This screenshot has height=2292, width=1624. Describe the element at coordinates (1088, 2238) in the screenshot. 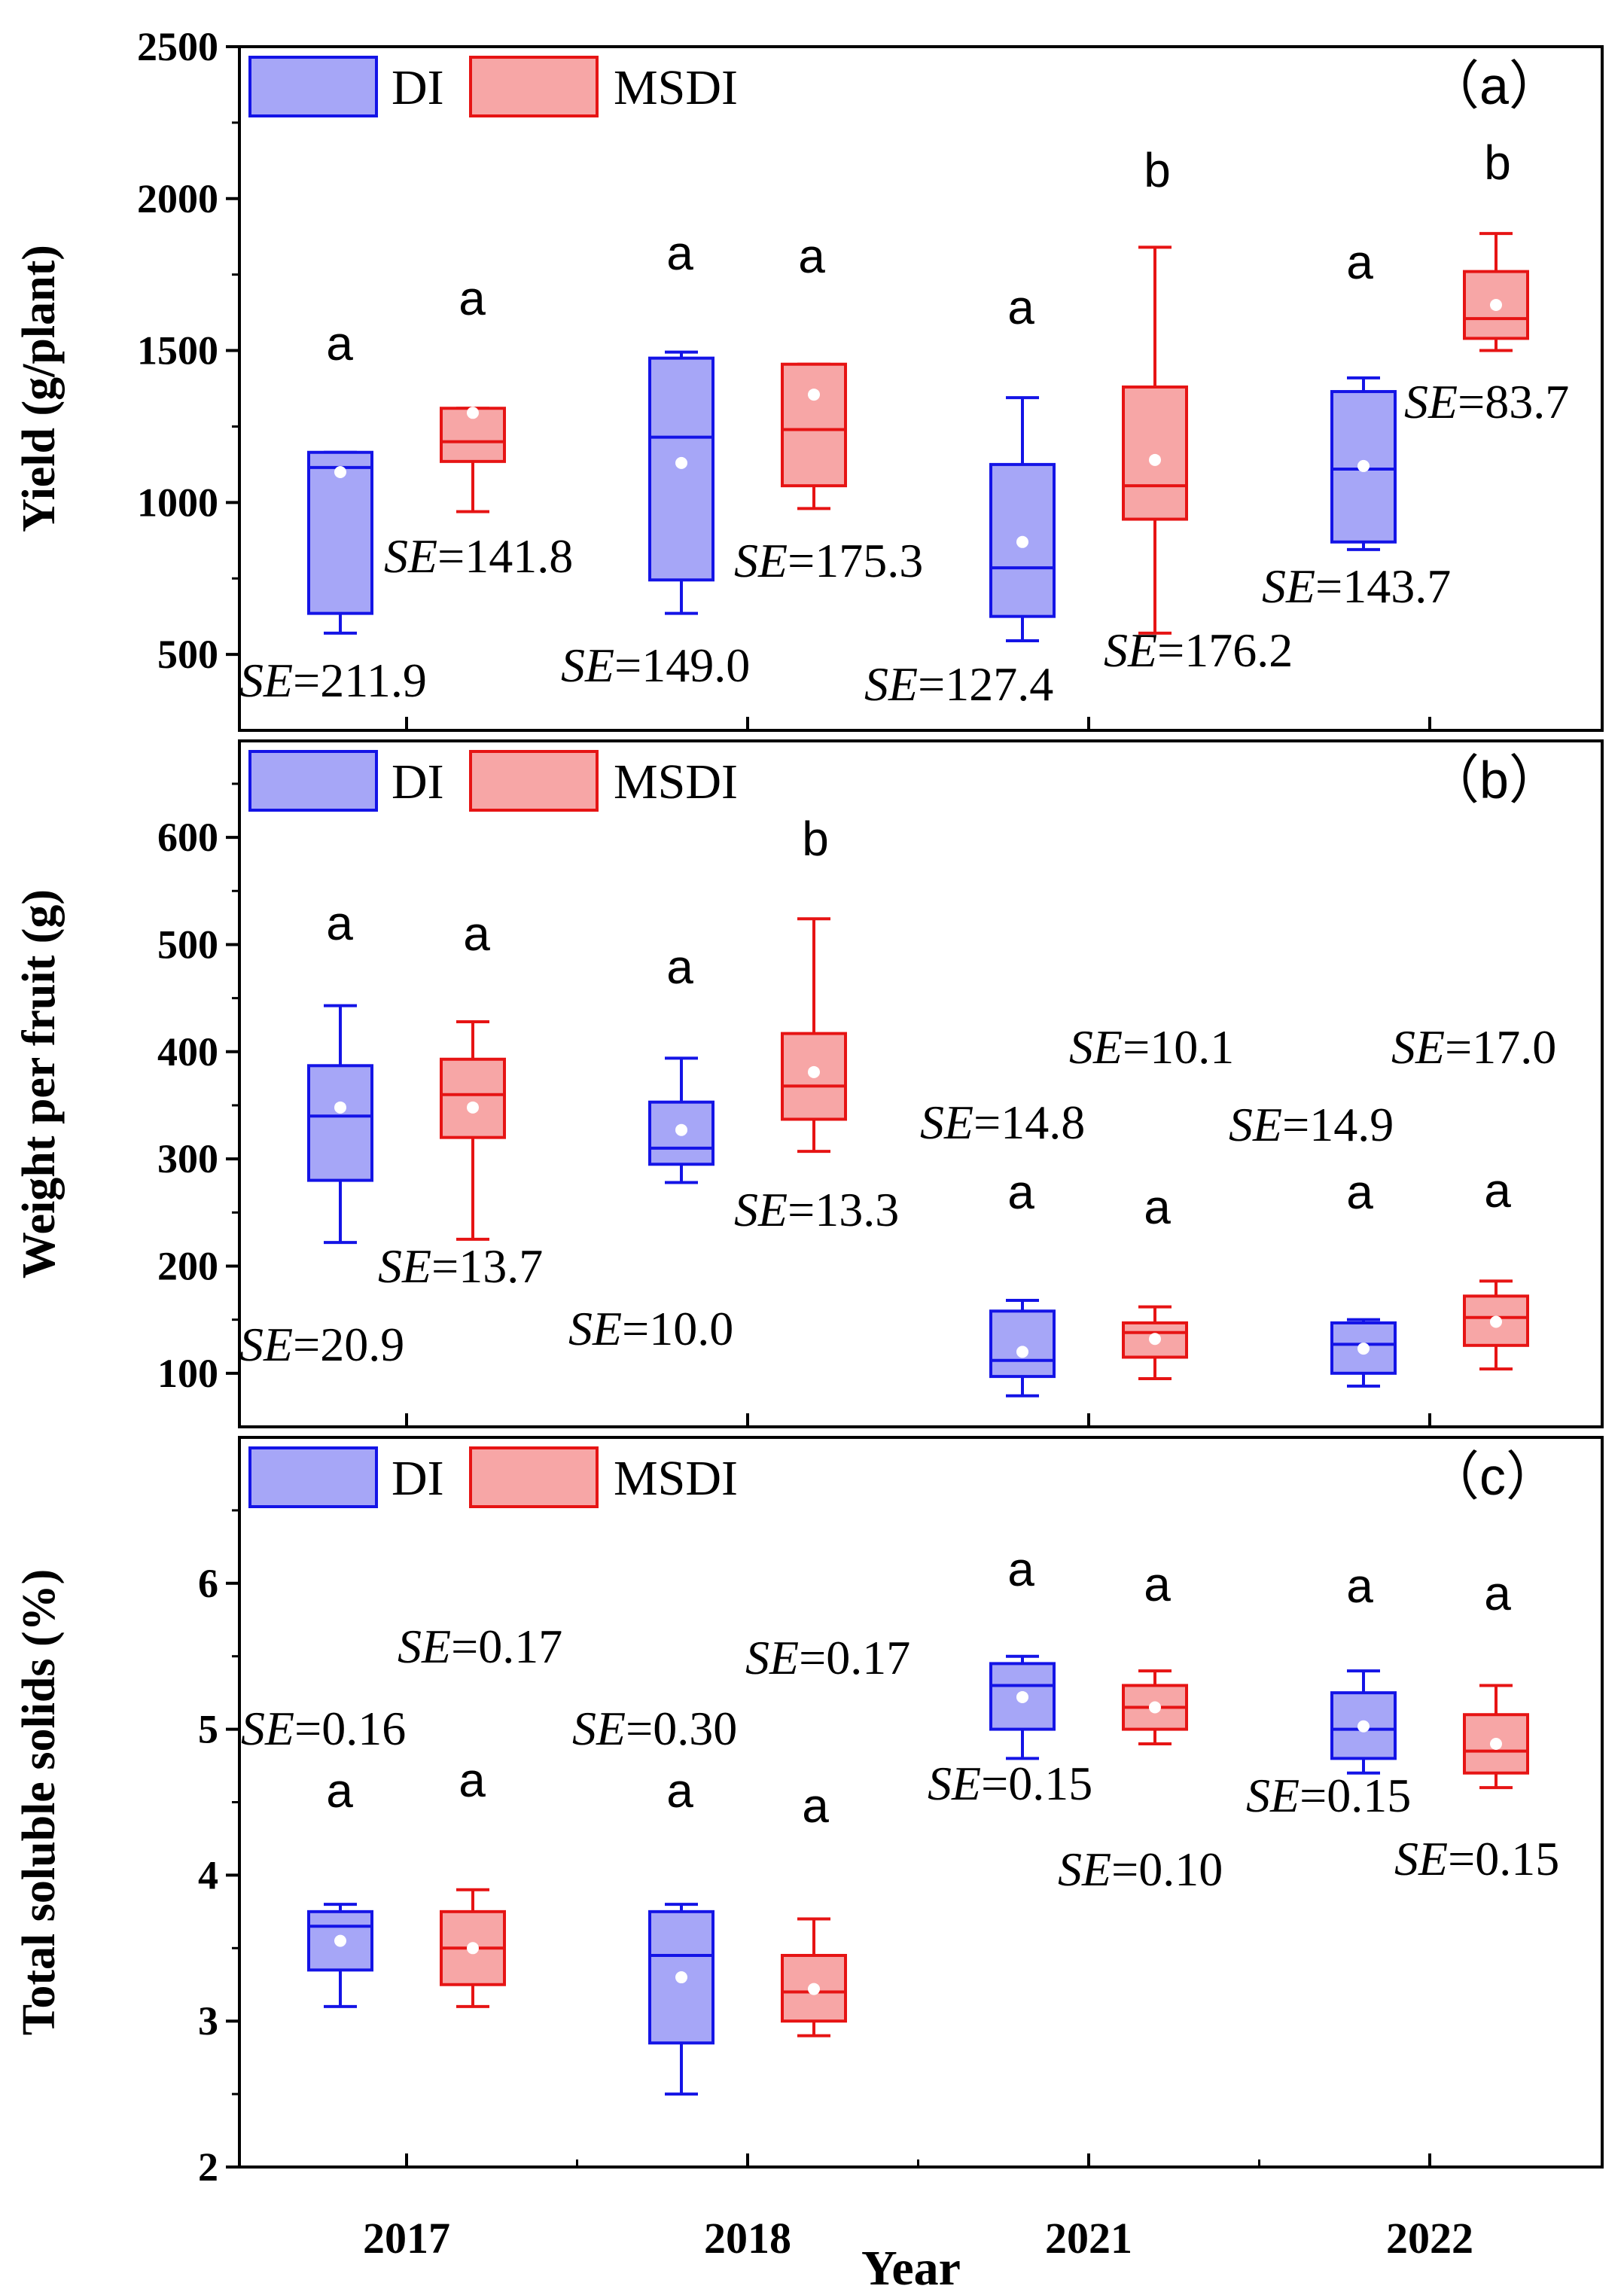

I see `x-tick-label-2021: 2021` at that location.